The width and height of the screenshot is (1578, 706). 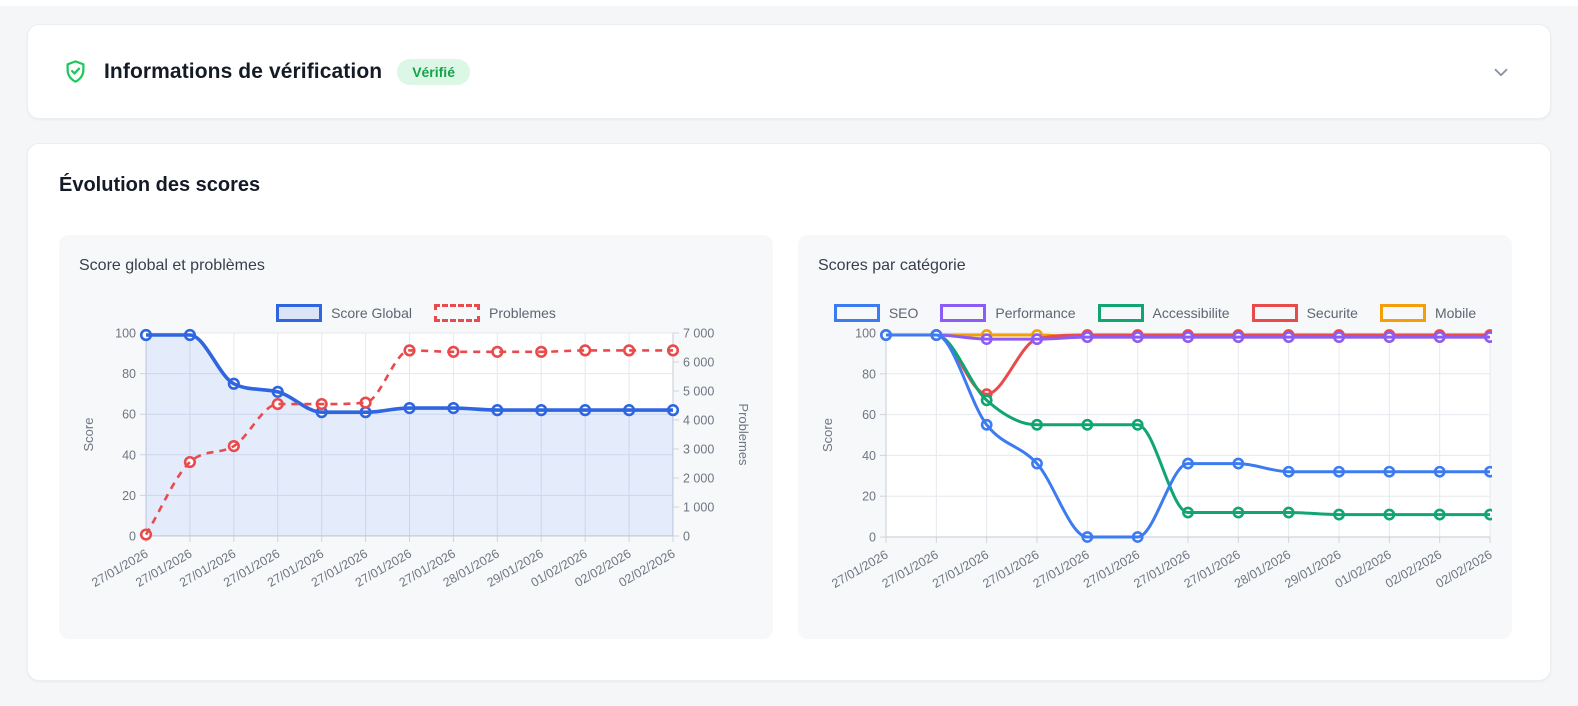 What do you see at coordinates (698, 508) in the screenshot?
I see `svg-text: 1 000` at bounding box center [698, 508].